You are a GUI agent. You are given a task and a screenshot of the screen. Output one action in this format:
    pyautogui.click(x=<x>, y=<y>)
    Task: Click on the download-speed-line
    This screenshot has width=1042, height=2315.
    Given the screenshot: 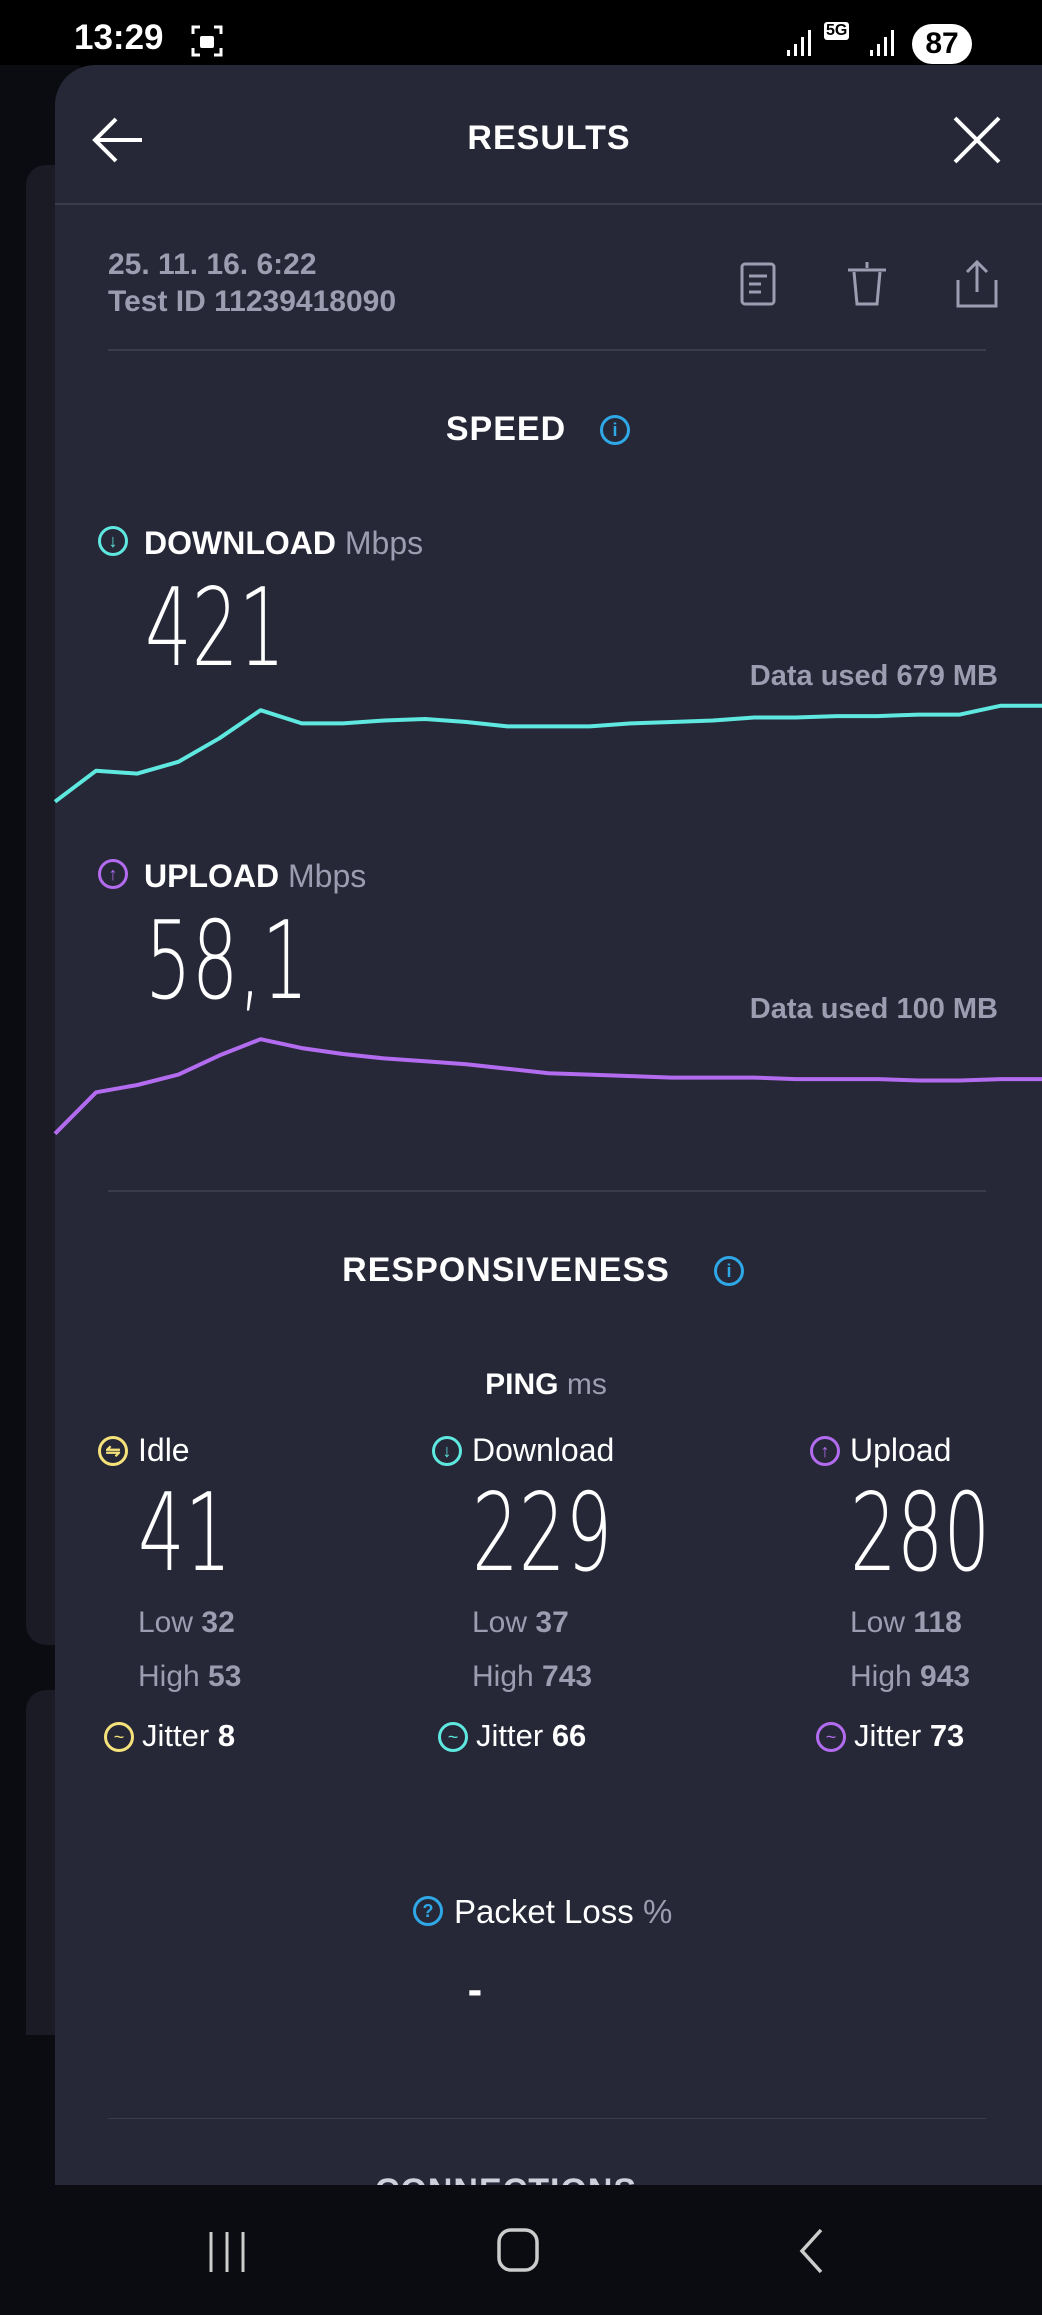 What is the action you would take?
    pyautogui.click(x=547, y=753)
    